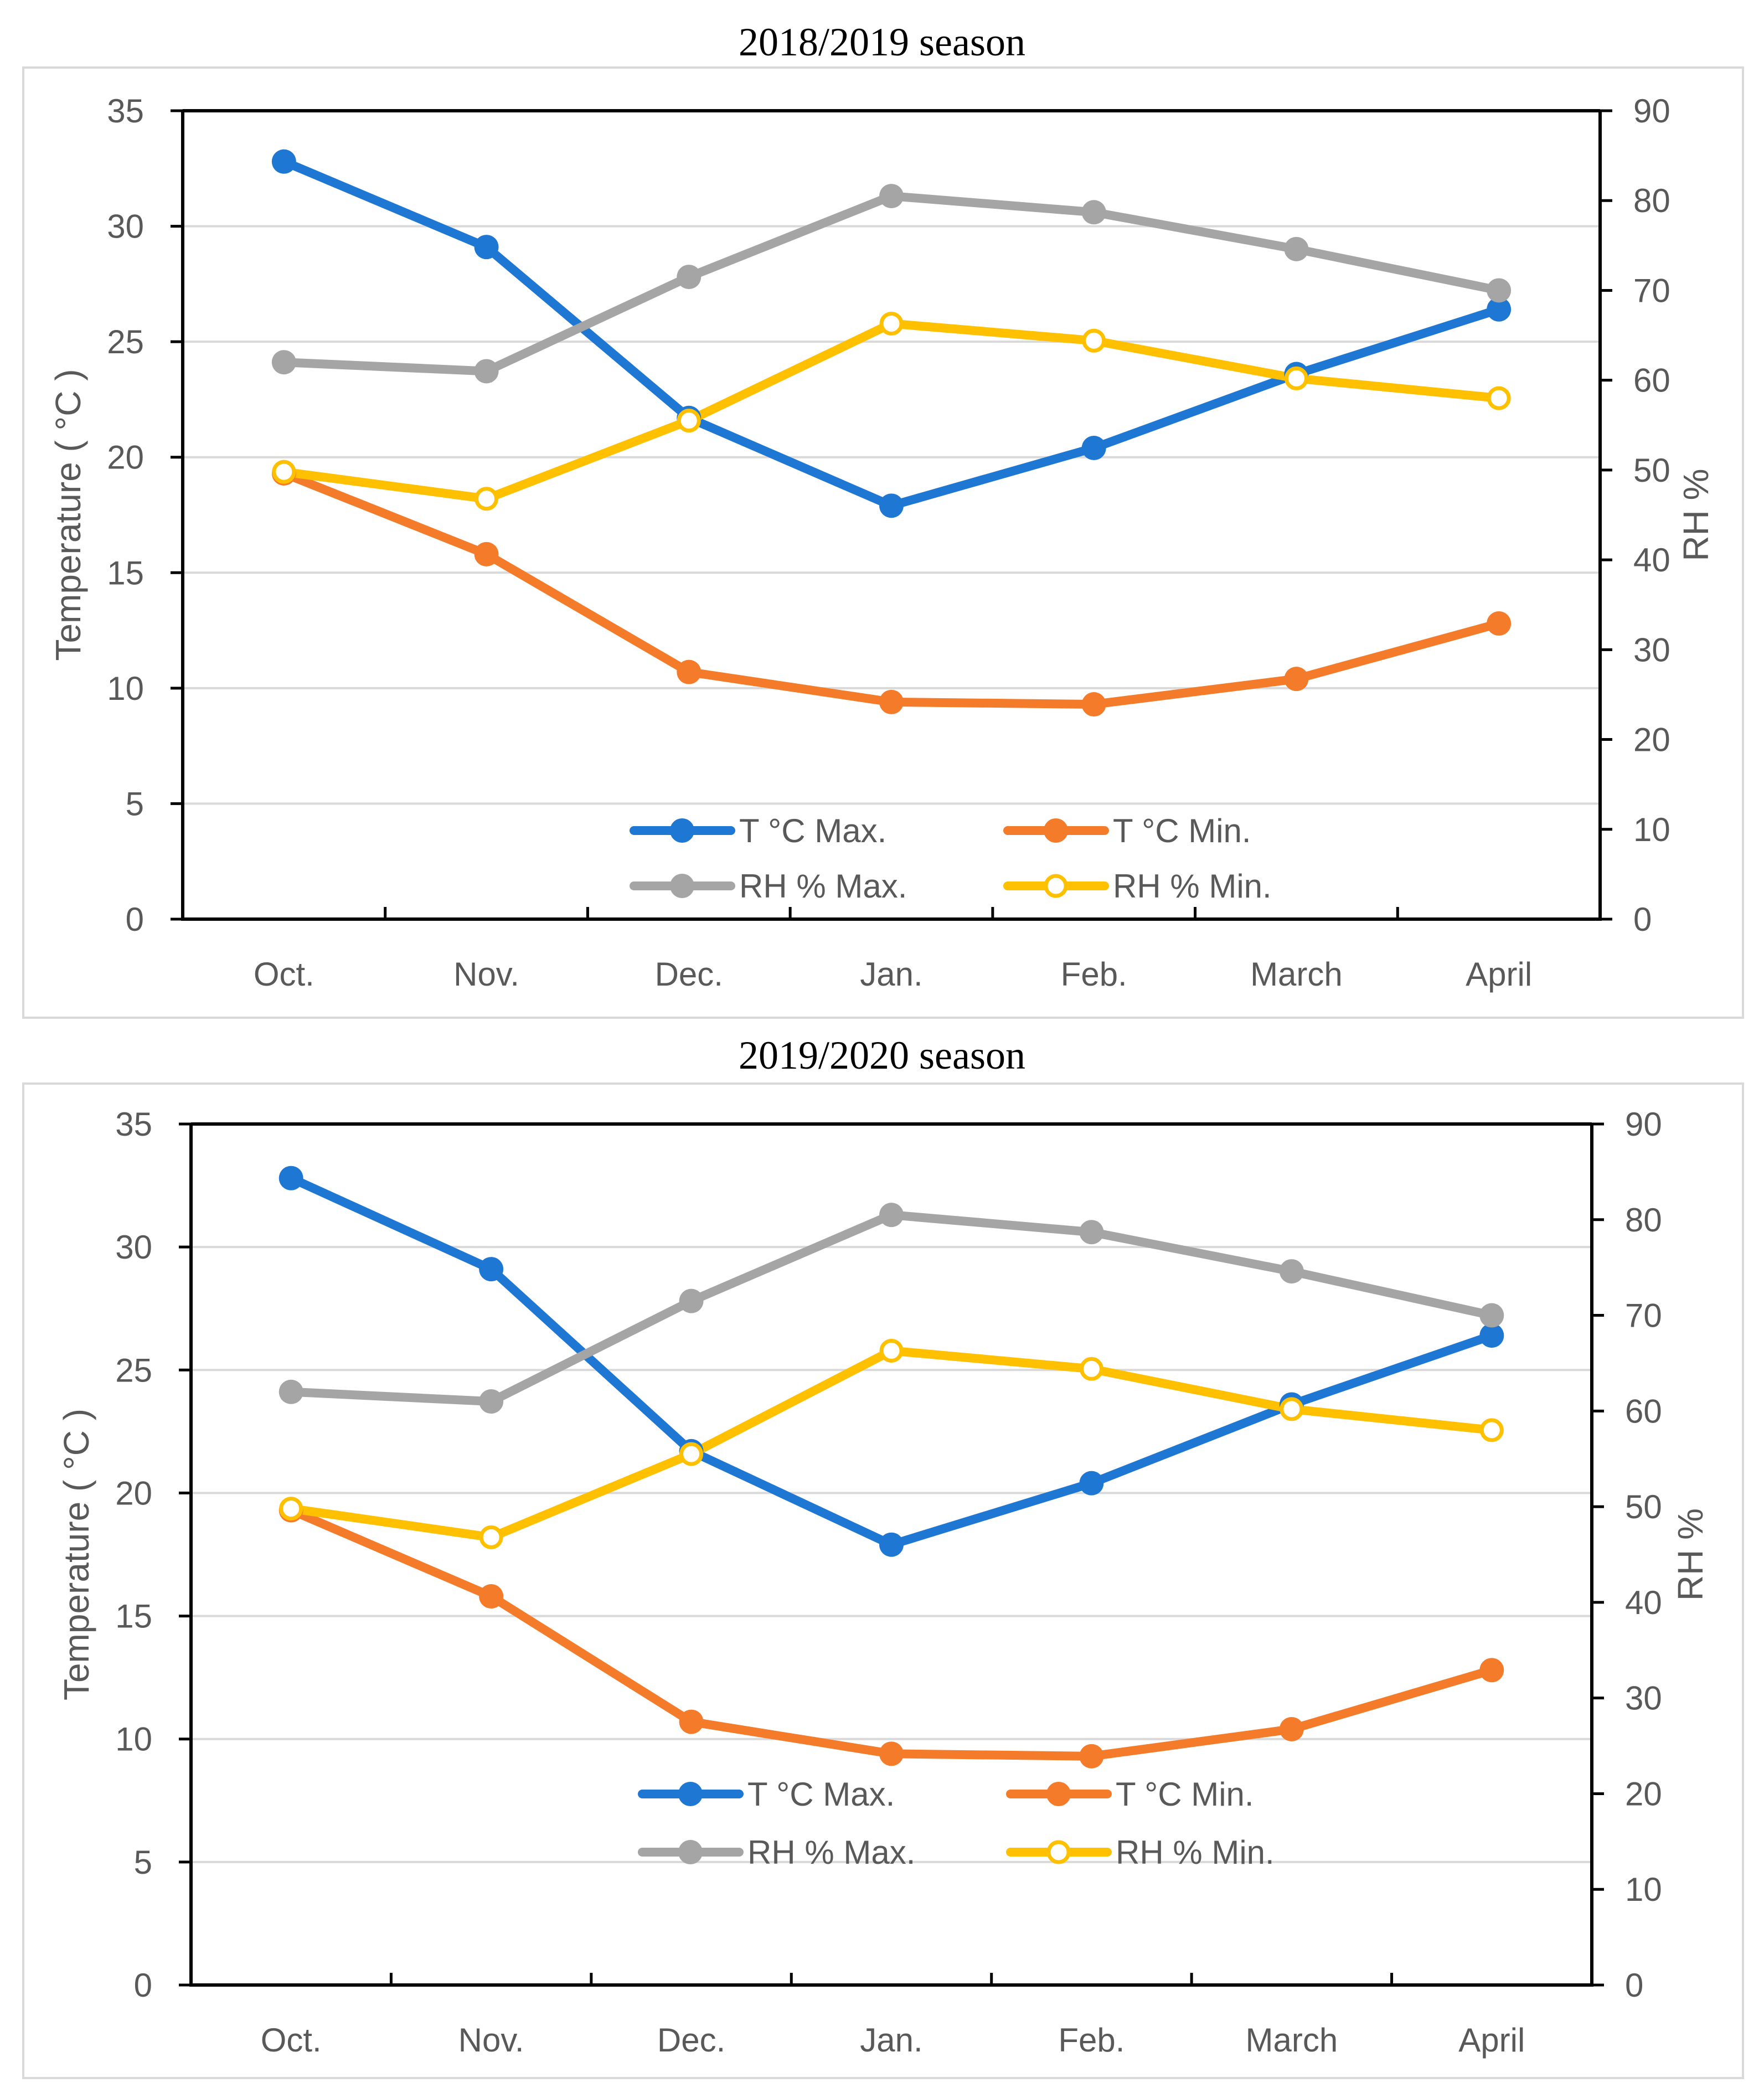 The height and width of the screenshot is (2088, 1764). I want to click on y-tick-label: 15, so click(125, 572).